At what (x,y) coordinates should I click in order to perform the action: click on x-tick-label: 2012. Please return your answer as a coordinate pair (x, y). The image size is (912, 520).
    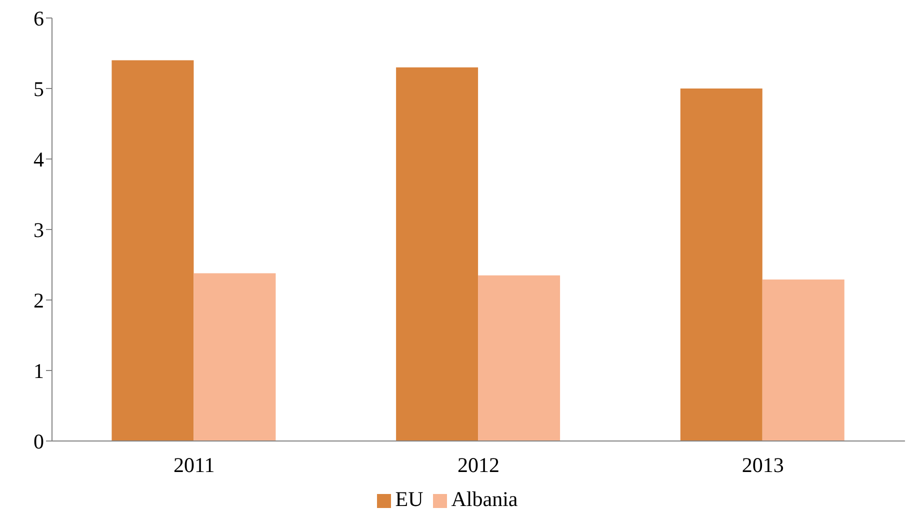
    Looking at the image, I should click on (479, 464).